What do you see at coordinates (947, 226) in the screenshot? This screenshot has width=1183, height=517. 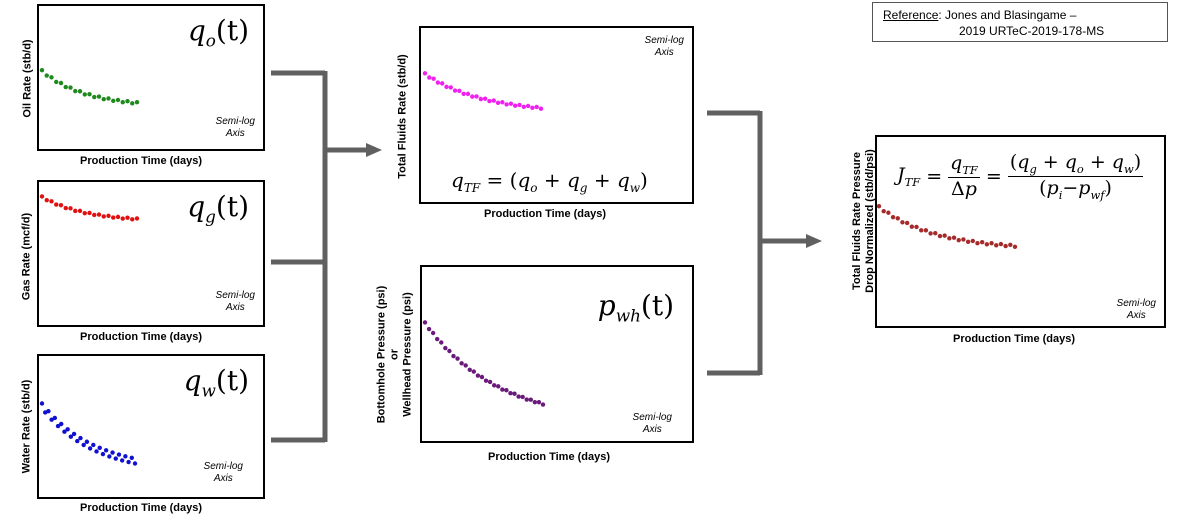 I see `normalized-series` at bounding box center [947, 226].